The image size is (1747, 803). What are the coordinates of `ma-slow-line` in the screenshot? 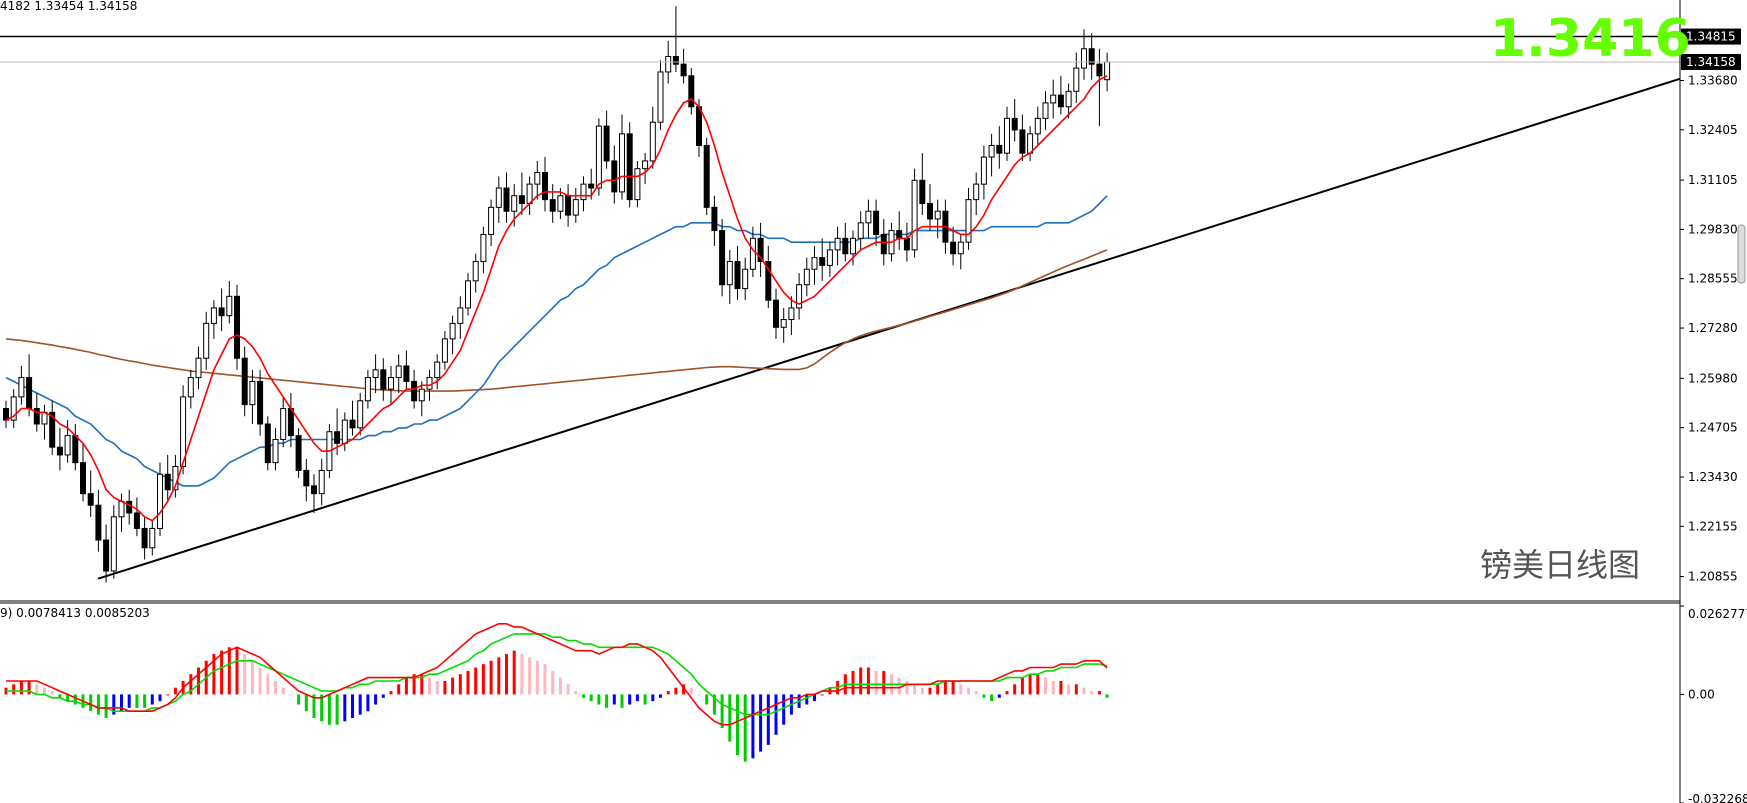 It's located at (556, 320).